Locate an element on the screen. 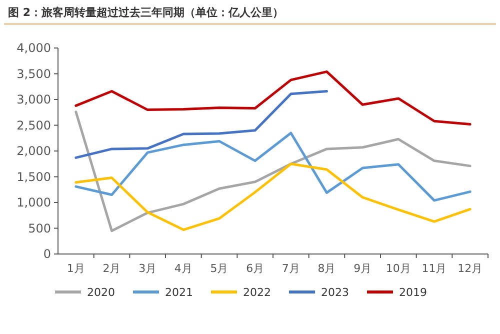  y-tick-label: 2,000 is located at coordinates (33, 151).